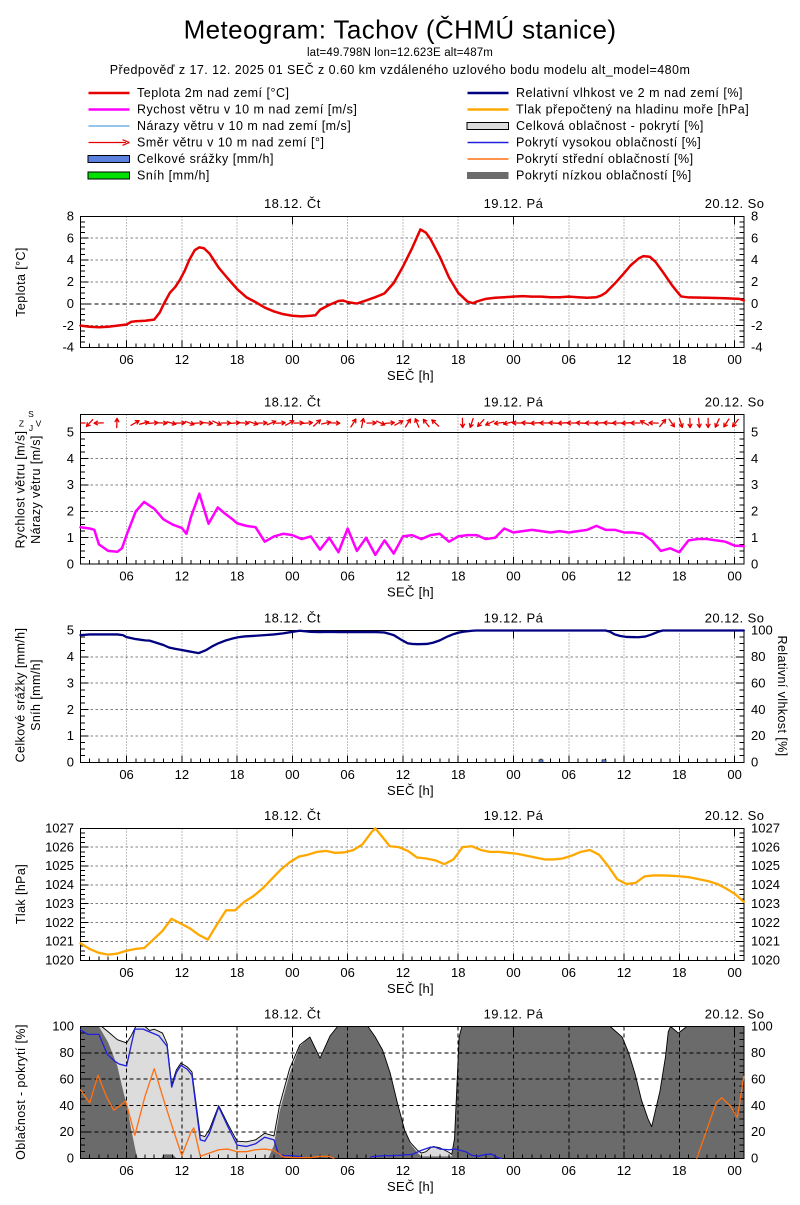 The width and height of the screenshot is (800, 1205). What do you see at coordinates (59, 903) in the screenshot?
I see `svg-text: 1023` at bounding box center [59, 903].